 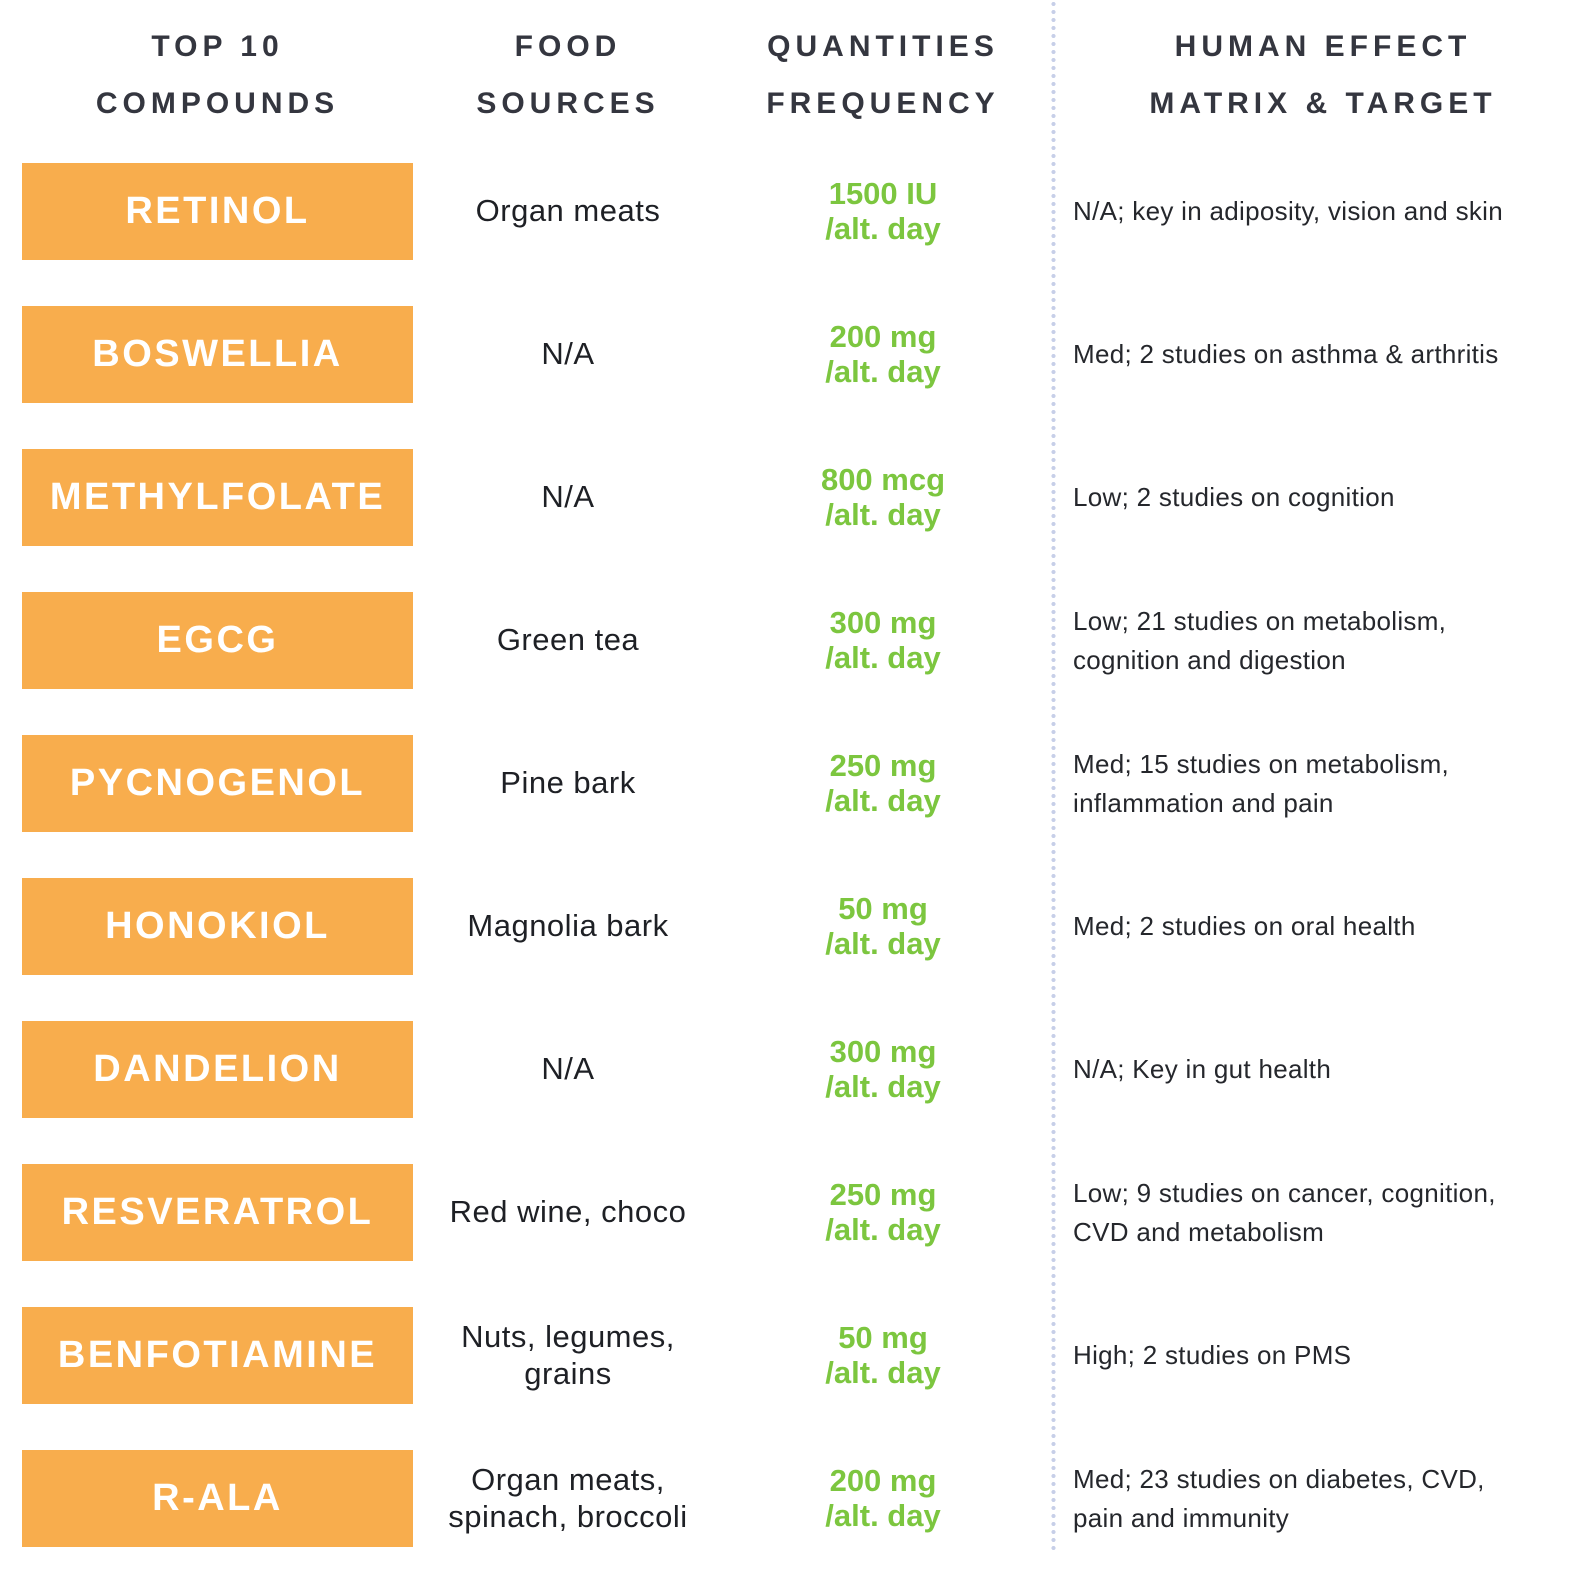 I want to click on effect-text: N/A; key in adiposity, vision and skin, so click(x=1288, y=211).